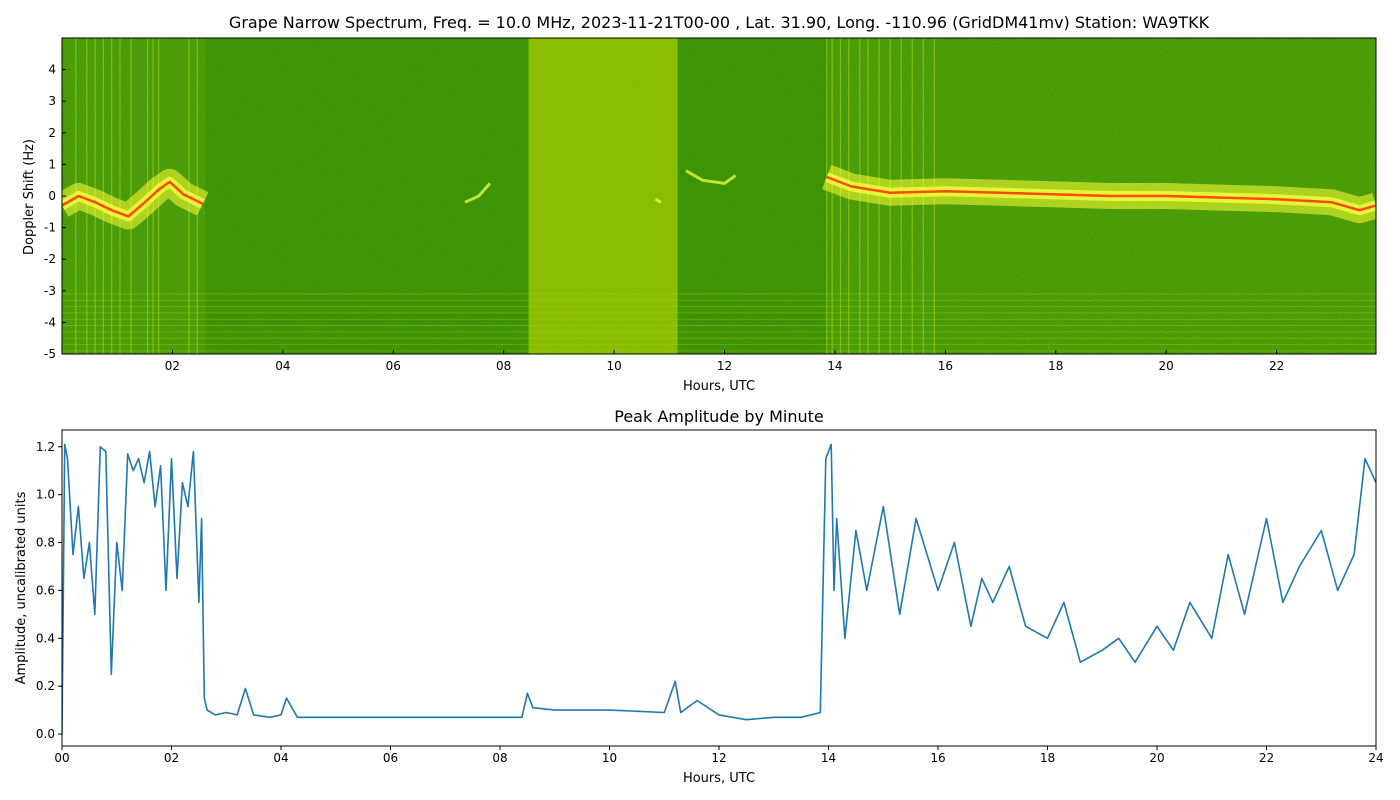 Image resolution: width=1400 pixels, height=800 pixels. Describe the element at coordinates (50, 354) in the screenshot. I see `y-tick-label: -5` at that location.